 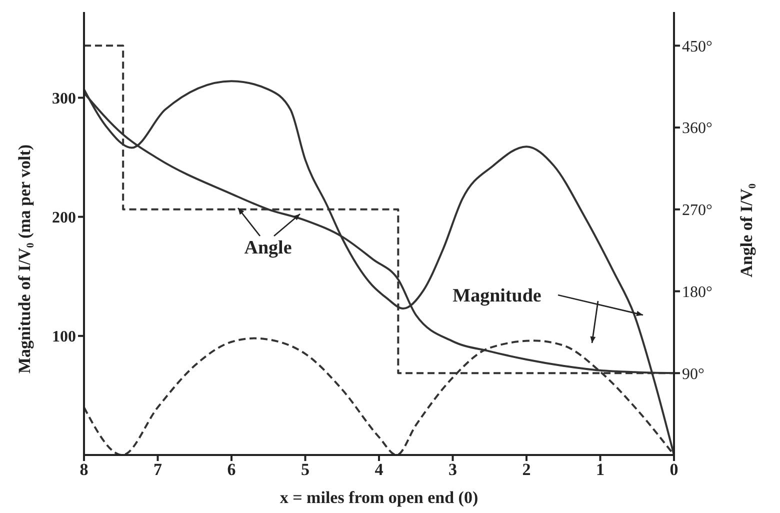 I want to click on y2-tick-label: 180°, so click(x=697, y=292).